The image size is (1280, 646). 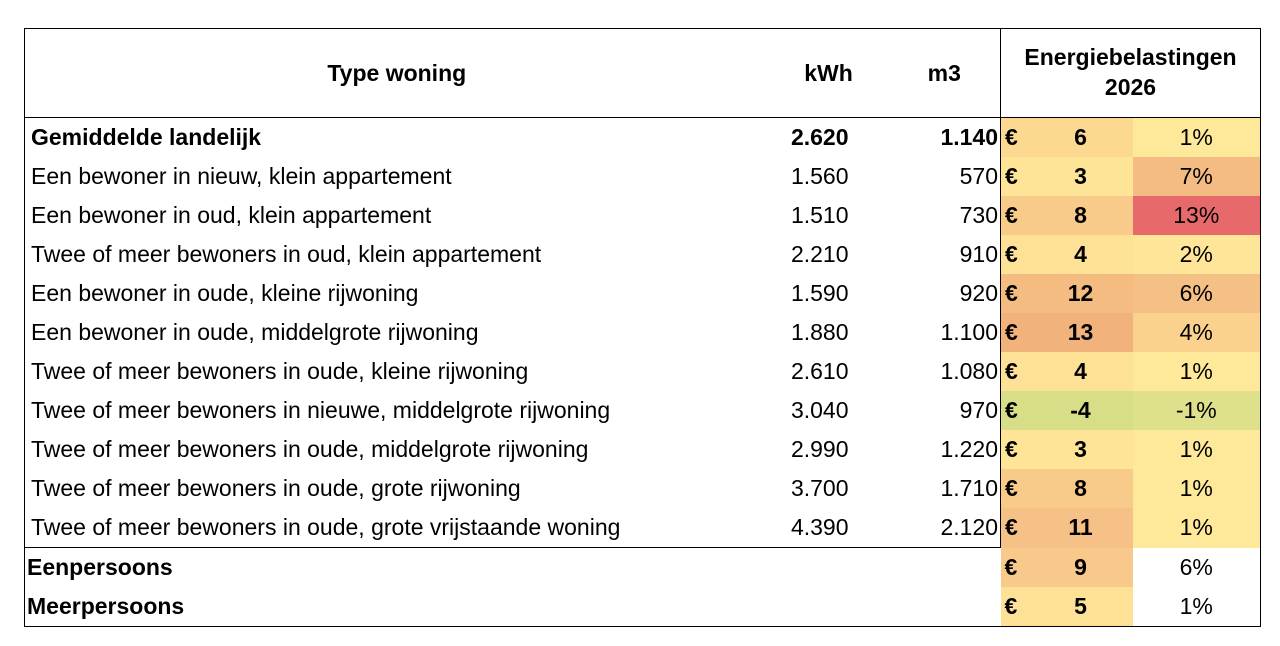 What do you see at coordinates (1197, 176) in the screenshot?
I see `cell-tax-percentage: 7%` at bounding box center [1197, 176].